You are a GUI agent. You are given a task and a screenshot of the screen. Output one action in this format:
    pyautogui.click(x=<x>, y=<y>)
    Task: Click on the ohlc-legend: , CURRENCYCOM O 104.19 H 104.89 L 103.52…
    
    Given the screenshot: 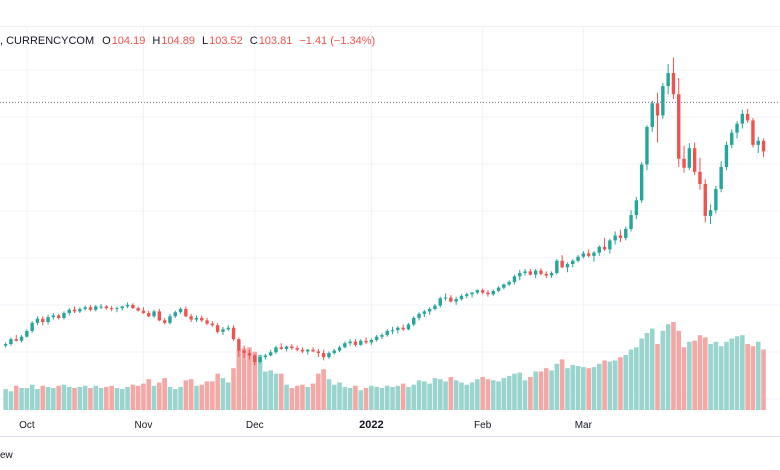 What is the action you would take?
    pyautogui.click(x=191, y=41)
    